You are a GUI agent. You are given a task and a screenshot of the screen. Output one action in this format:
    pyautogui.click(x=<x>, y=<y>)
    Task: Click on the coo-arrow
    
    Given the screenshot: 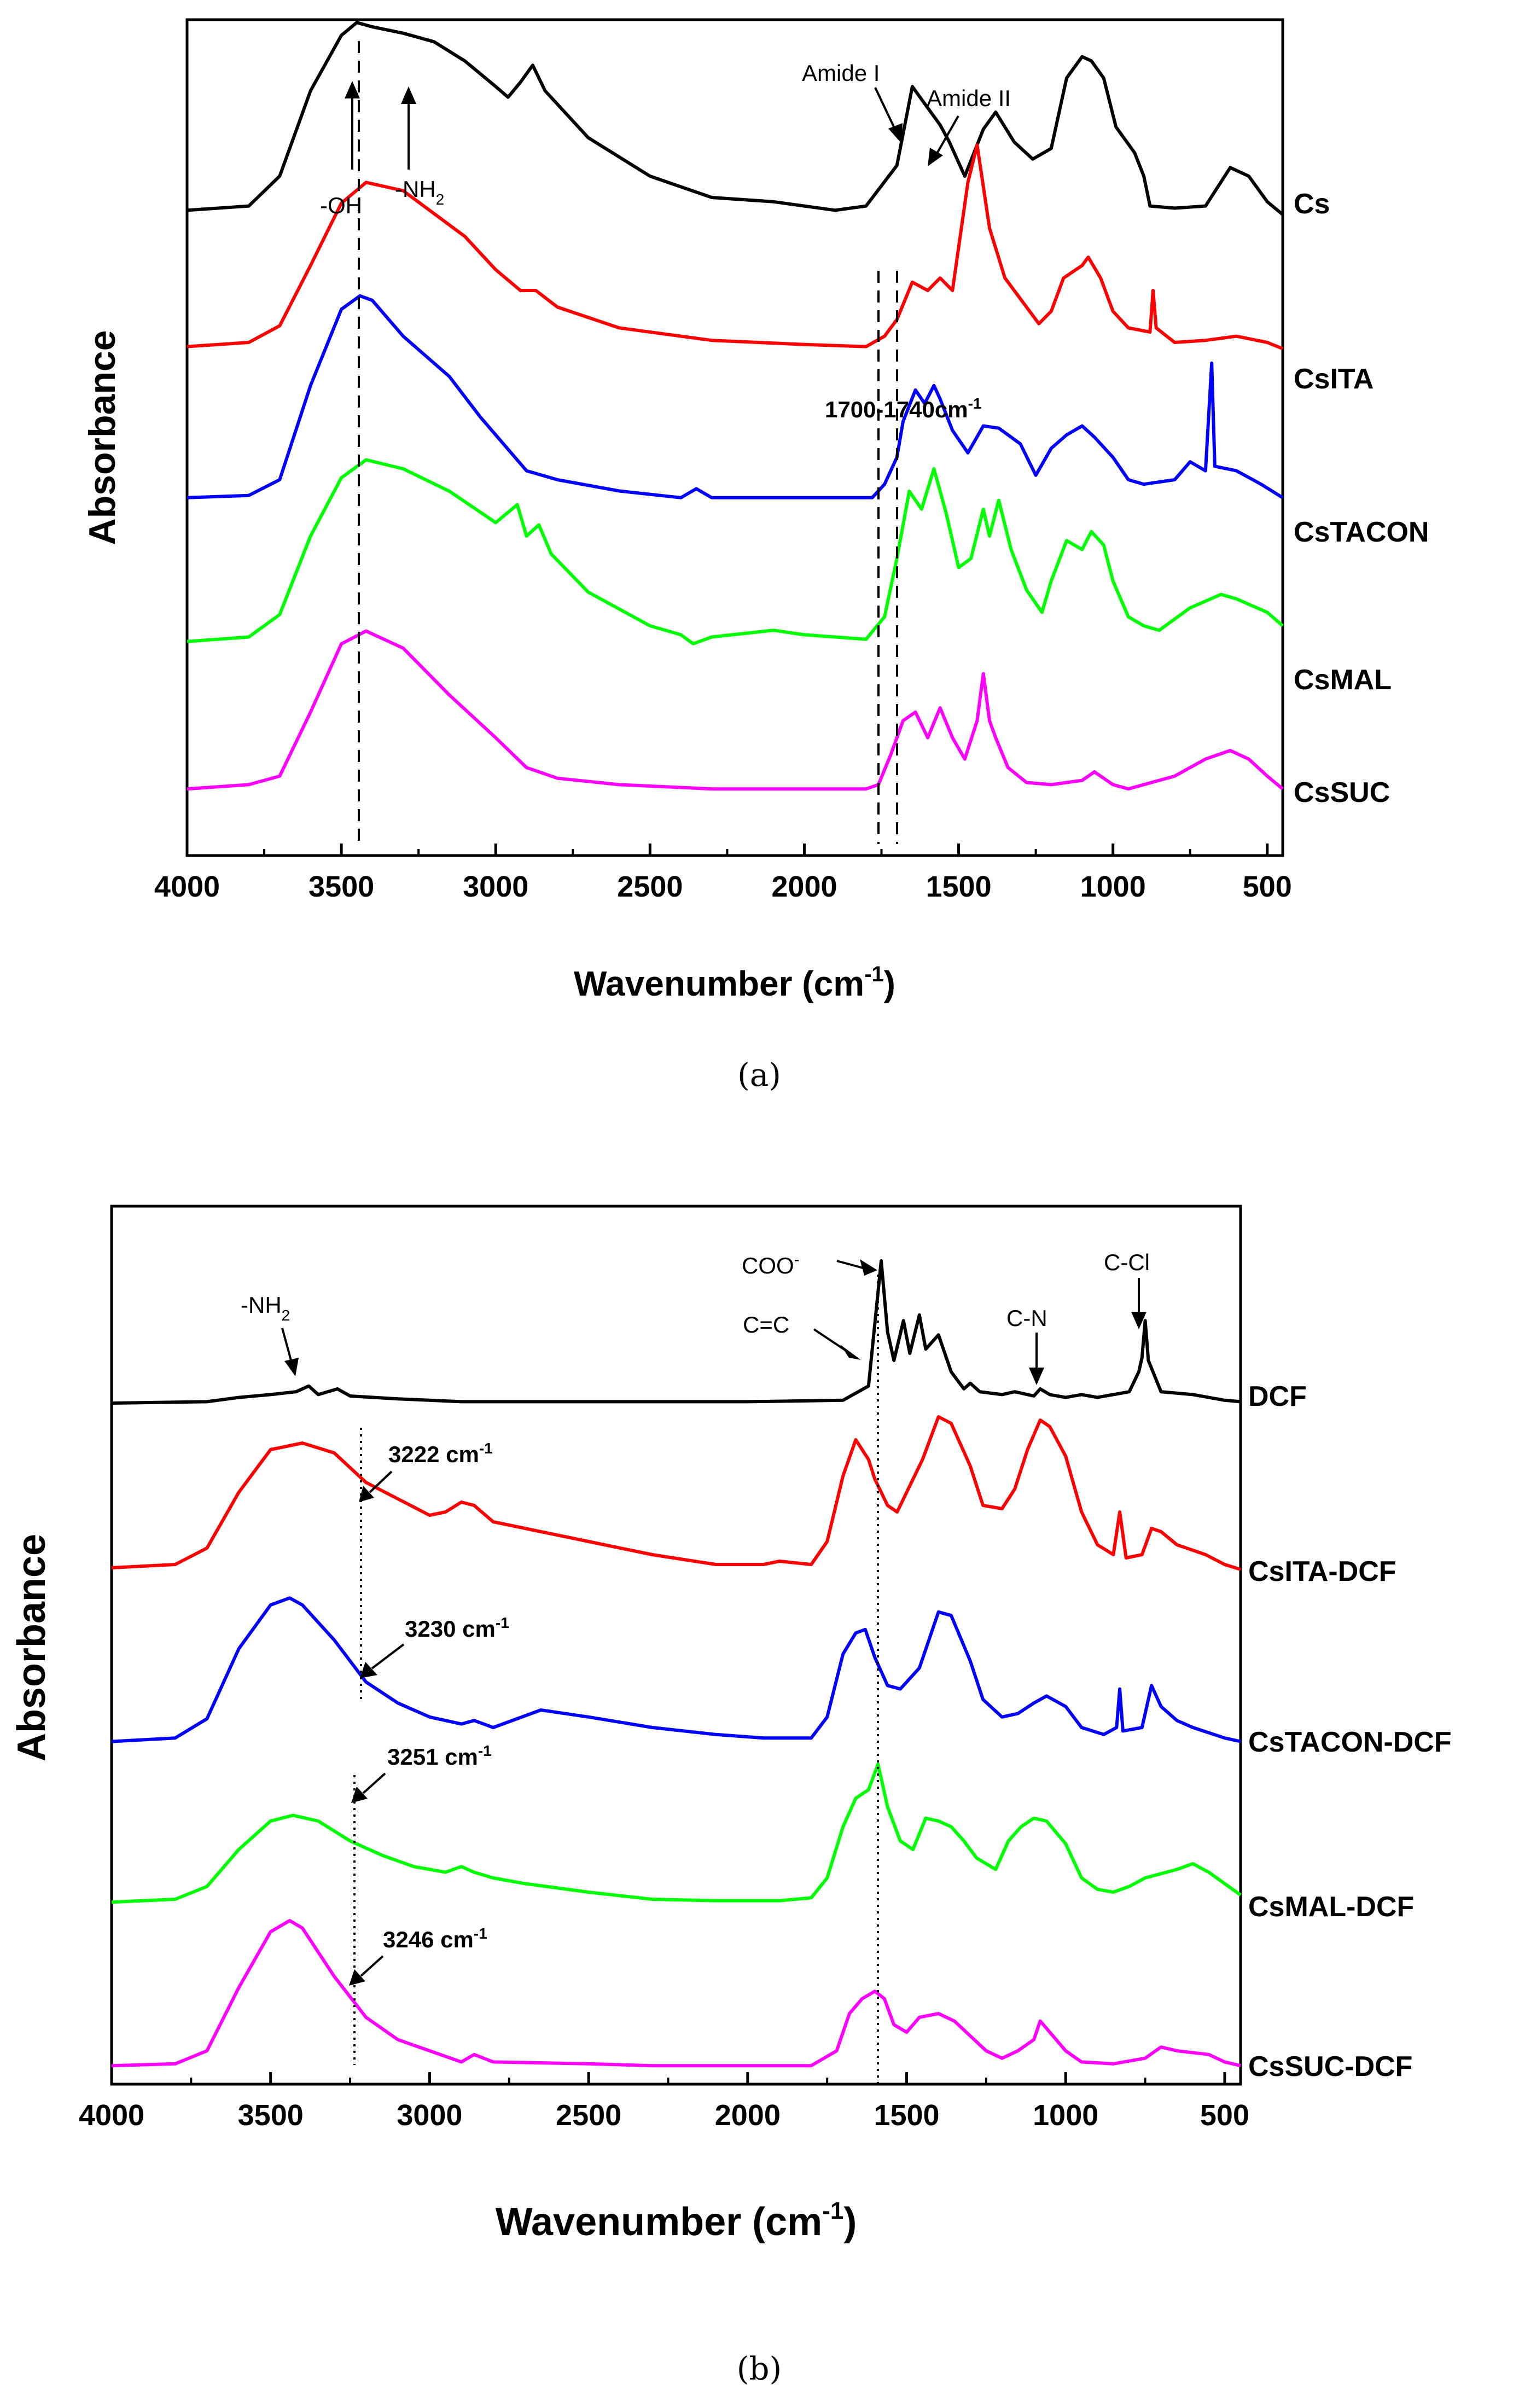 What is the action you would take?
    pyautogui.click(x=850, y=1264)
    